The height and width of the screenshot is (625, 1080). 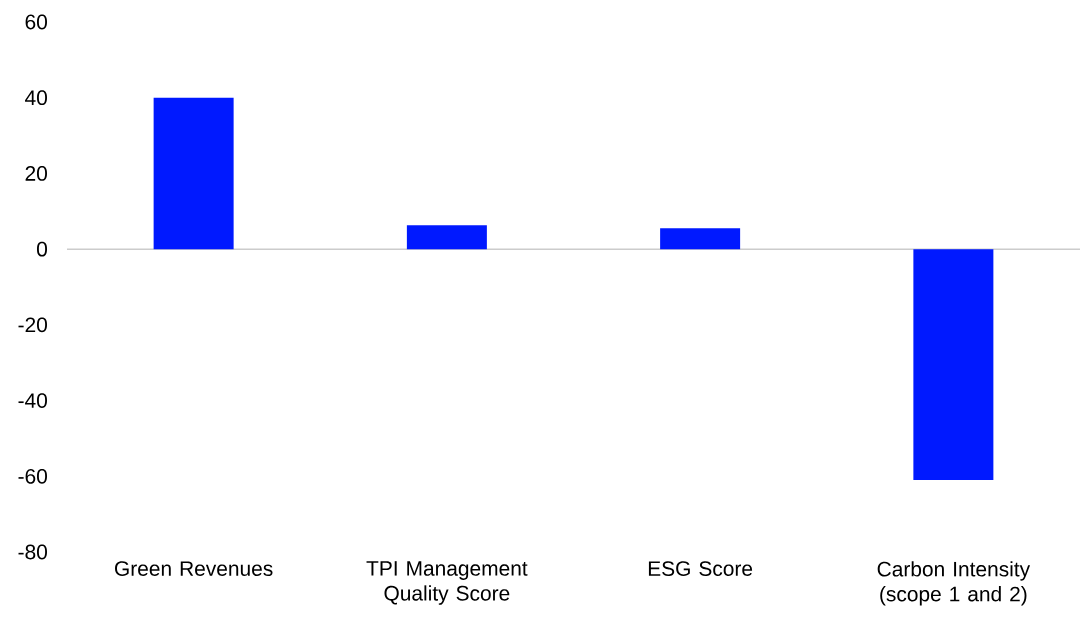 What do you see at coordinates (36, 98) in the screenshot?
I see `y-tick-label: 40` at bounding box center [36, 98].